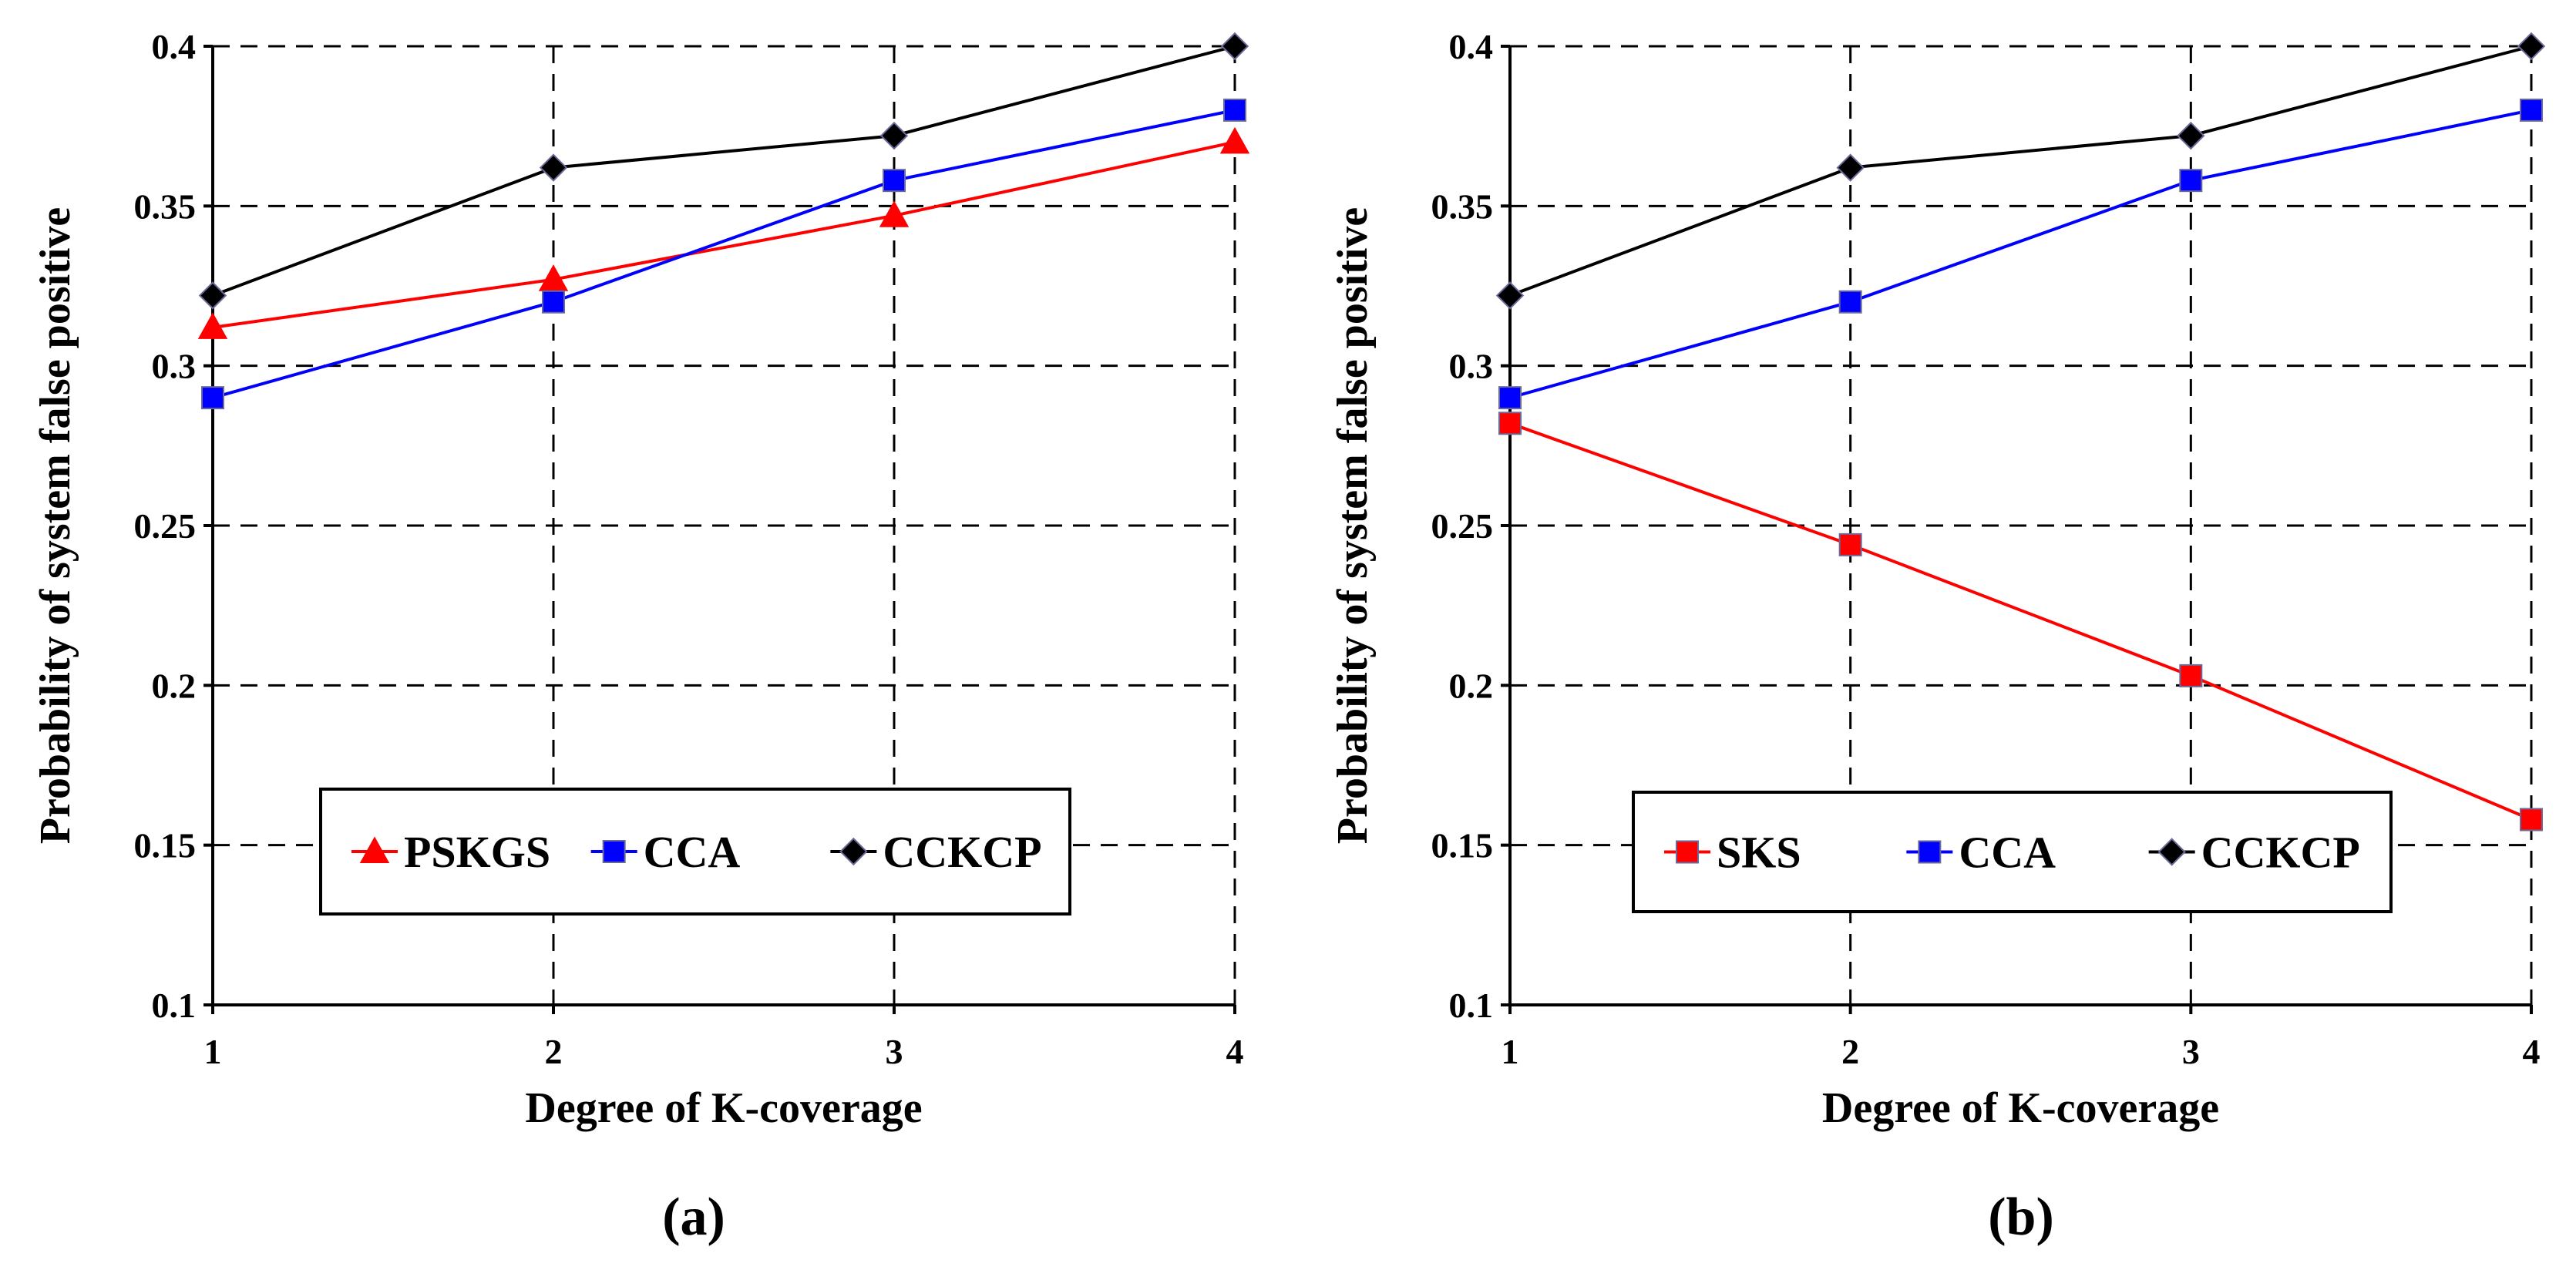  Describe the element at coordinates (1759, 853) in the screenshot. I see `legend-label: SKS` at that location.